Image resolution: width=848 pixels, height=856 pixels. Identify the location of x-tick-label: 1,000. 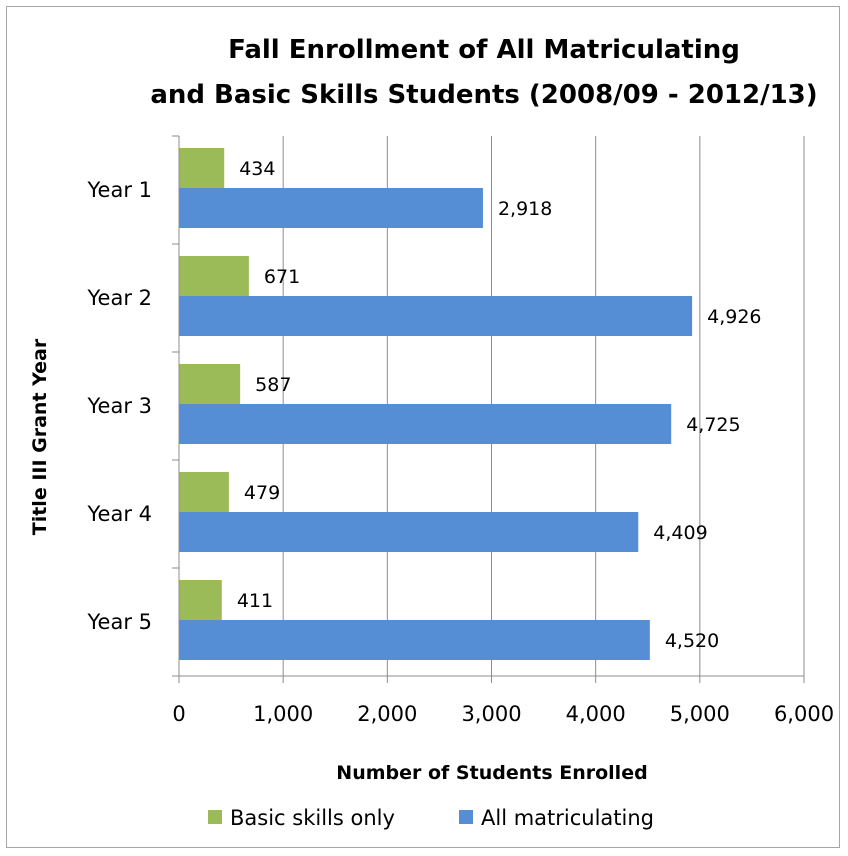
(283, 714).